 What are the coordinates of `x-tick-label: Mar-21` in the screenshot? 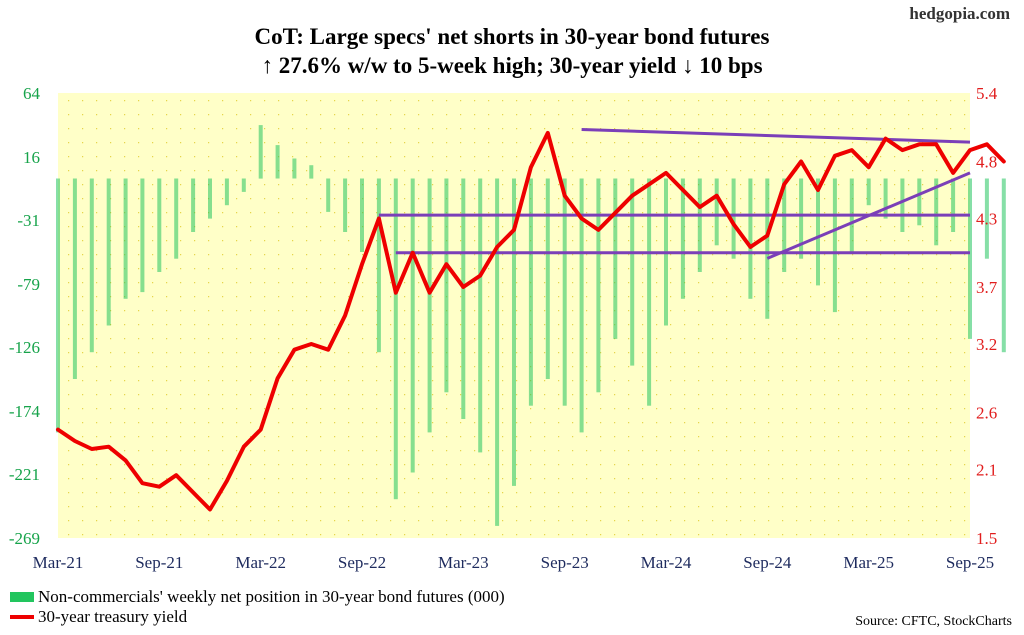 It's located at (58, 562).